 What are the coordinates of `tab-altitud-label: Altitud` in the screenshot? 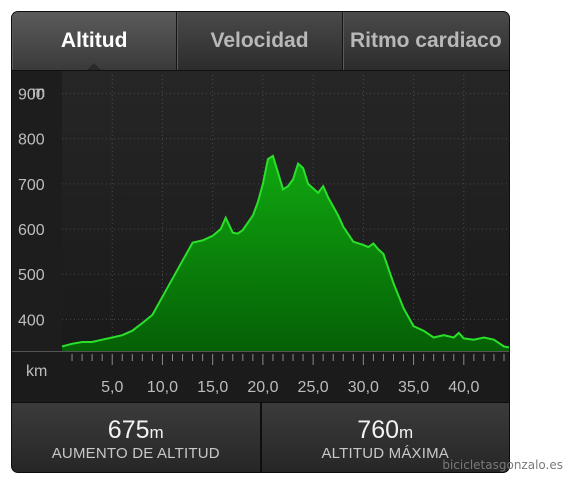 It's located at (94, 40).